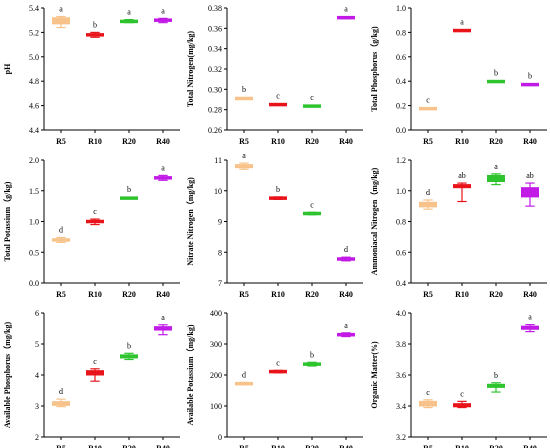 The height and width of the screenshot is (448, 550). What do you see at coordinates (34, 8) in the screenshot?
I see `y-tick-label: 5.4` at bounding box center [34, 8].